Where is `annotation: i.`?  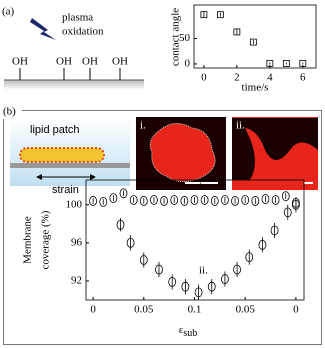 annotation: i. is located at coordinates (202, 187).